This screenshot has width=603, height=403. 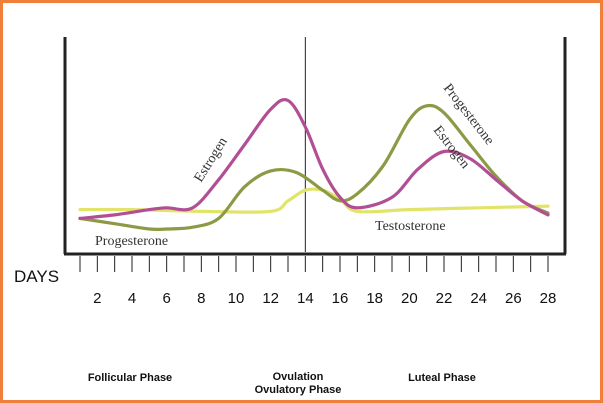 I want to click on x-tick-label: 20, so click(x=409, y=298).